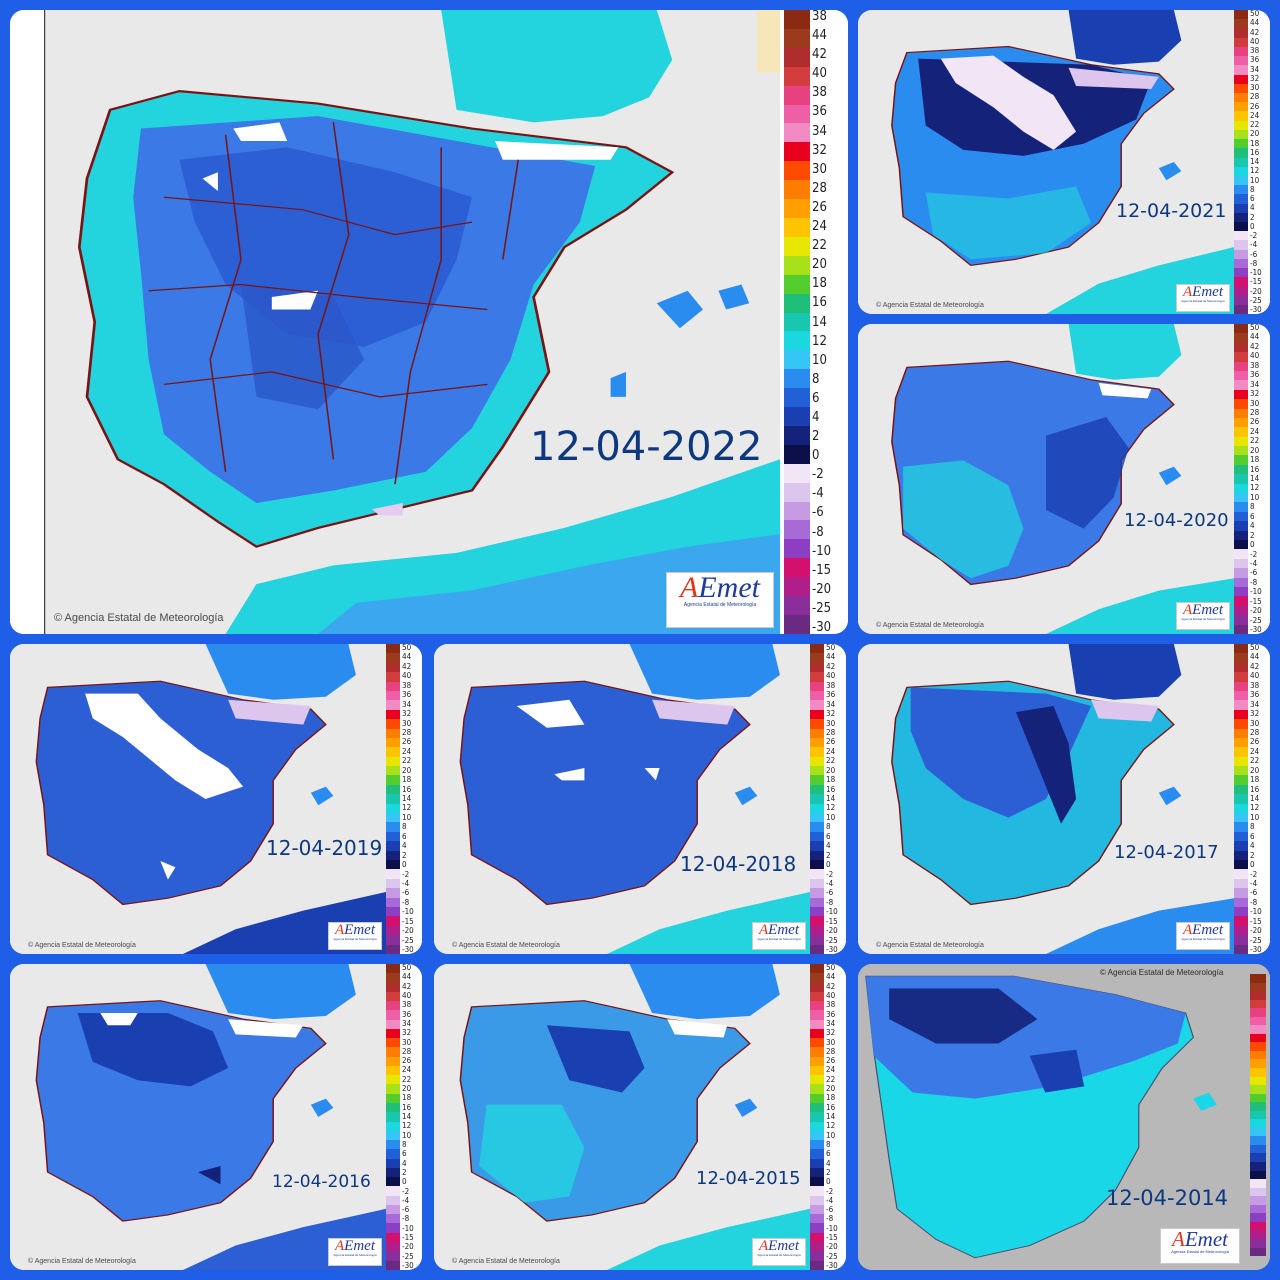 Image resolution: width=1280 pixels, height=1280 pixels. What do you see at coordinates (1200, 1246) in the screenshot?
I see `aemet-logo: AEmet Agencia Estatal de Meteorología` at bounding box center [1200, 1246].